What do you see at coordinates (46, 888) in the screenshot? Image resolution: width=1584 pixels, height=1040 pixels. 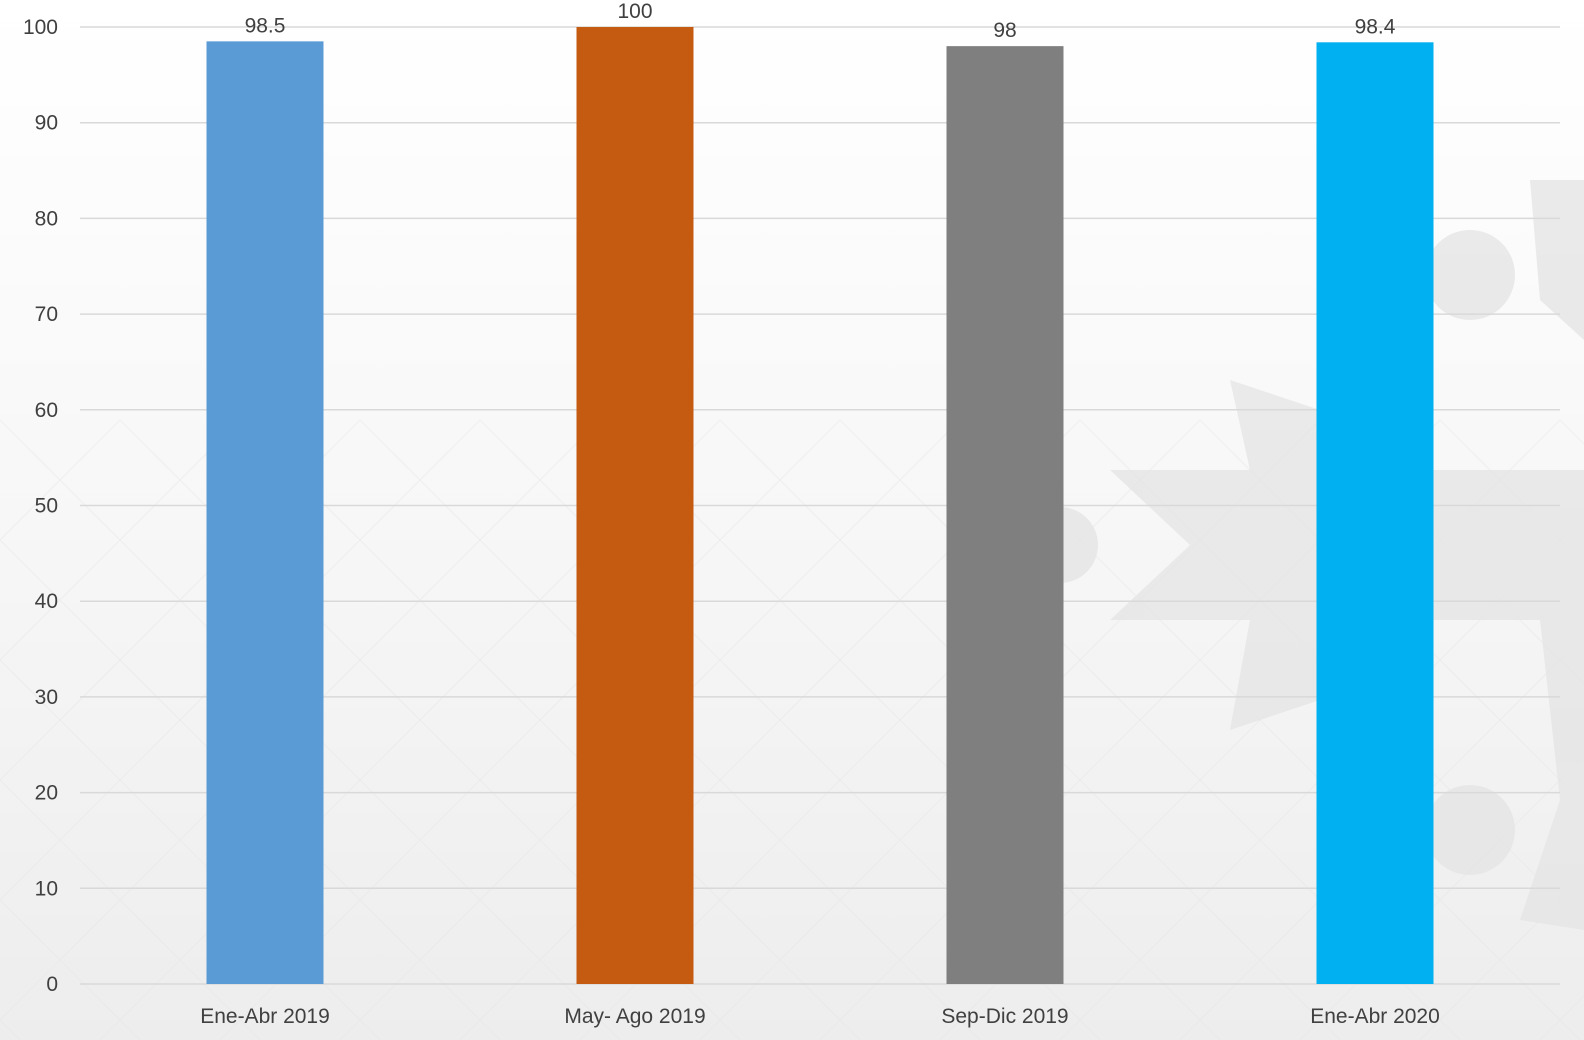 I see `y-tick-label: 10` at bounding box center [46, 888].